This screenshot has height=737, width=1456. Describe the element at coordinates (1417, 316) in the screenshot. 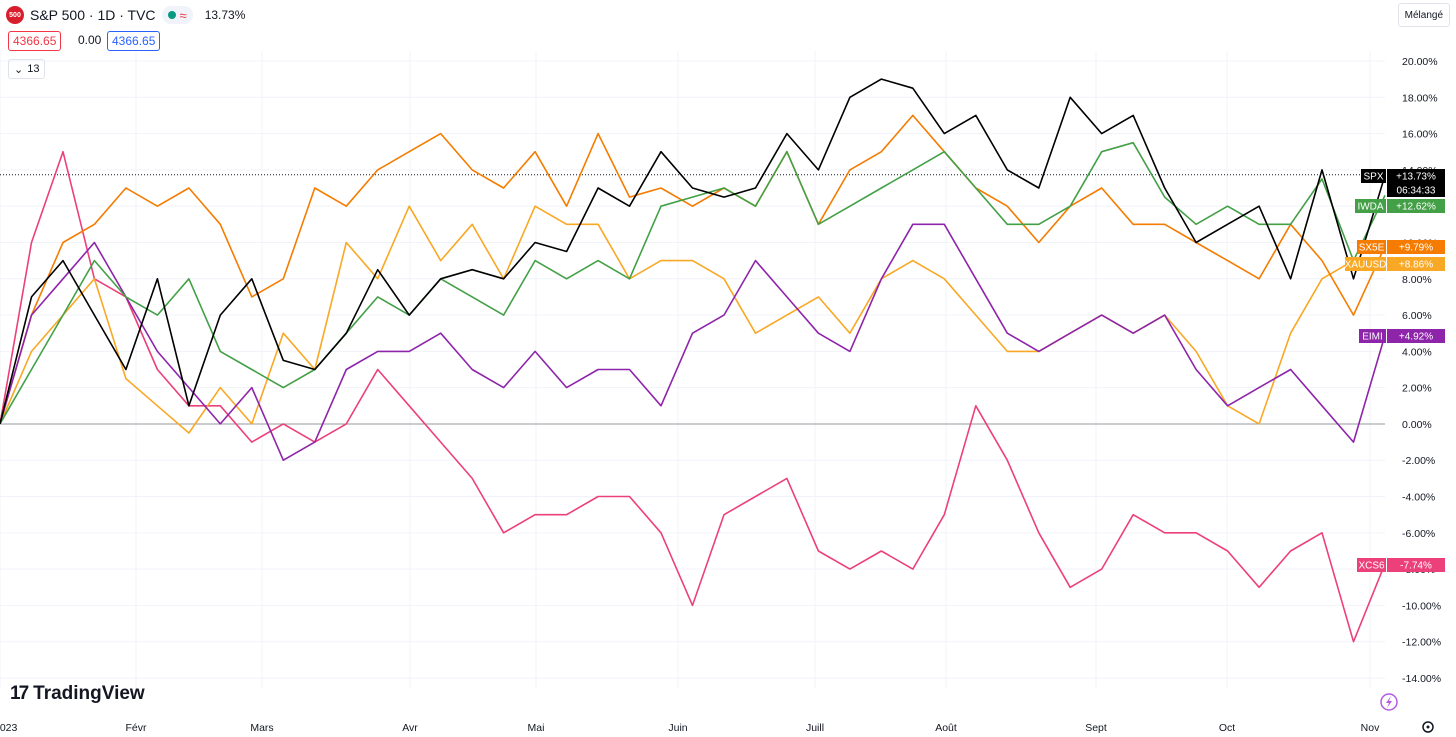

I see `y-tick-label: 6.00%` at that location.